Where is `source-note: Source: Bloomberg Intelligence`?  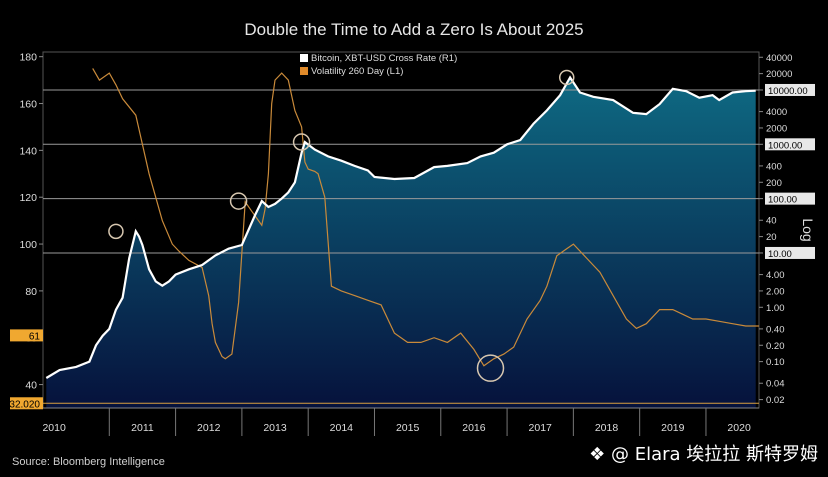
source-note: Source: Bloomberg Intelligence is located at coordinates (88, 462).